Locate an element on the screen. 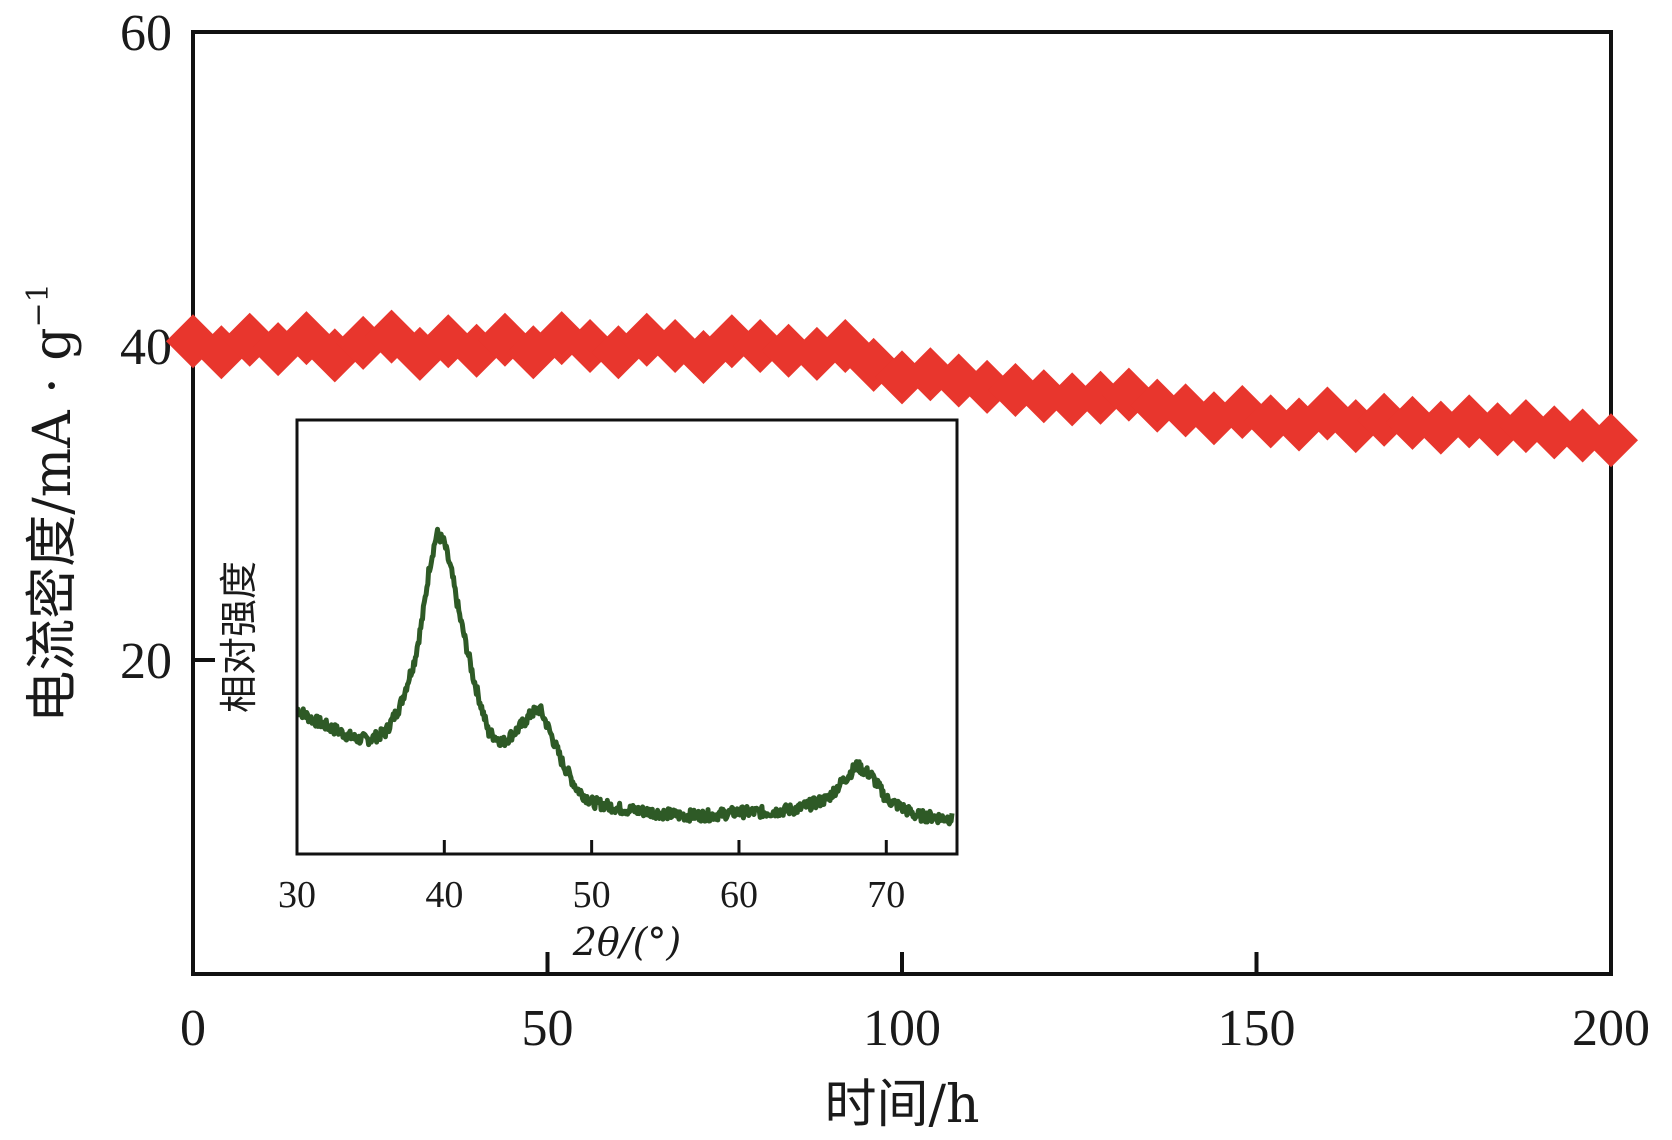 This screenshot has height=1140, width=1672. main-series is located at coordinates (902, 388).